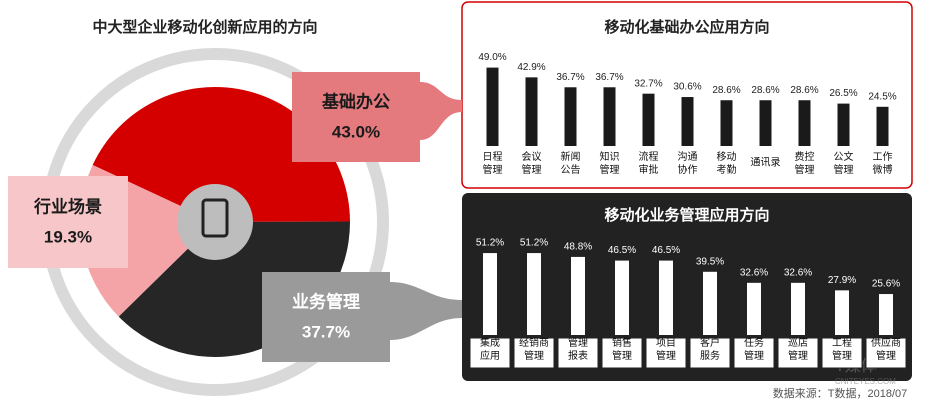  What do you see at coordinates (610, 163) in the screenshot?
I see `x-tick-label: 知识管理` at bounding box center [610, 163].